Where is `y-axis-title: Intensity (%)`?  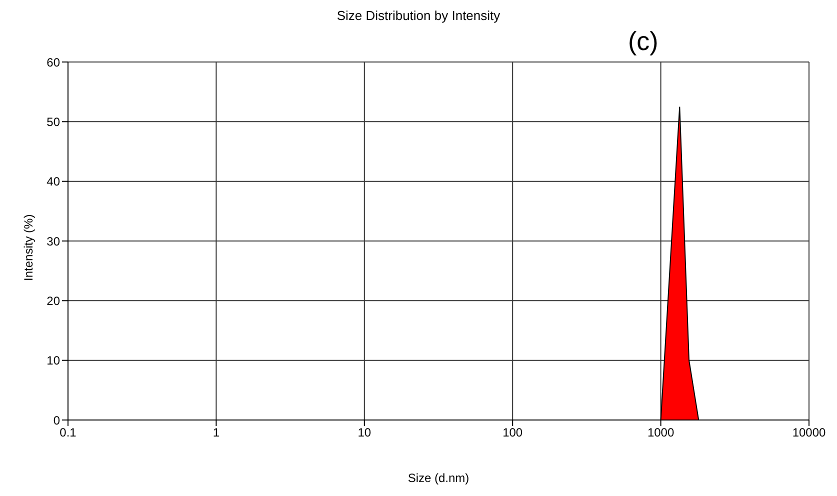
y-axis-title: Intensity (%) is located at coordinates (28, 247).